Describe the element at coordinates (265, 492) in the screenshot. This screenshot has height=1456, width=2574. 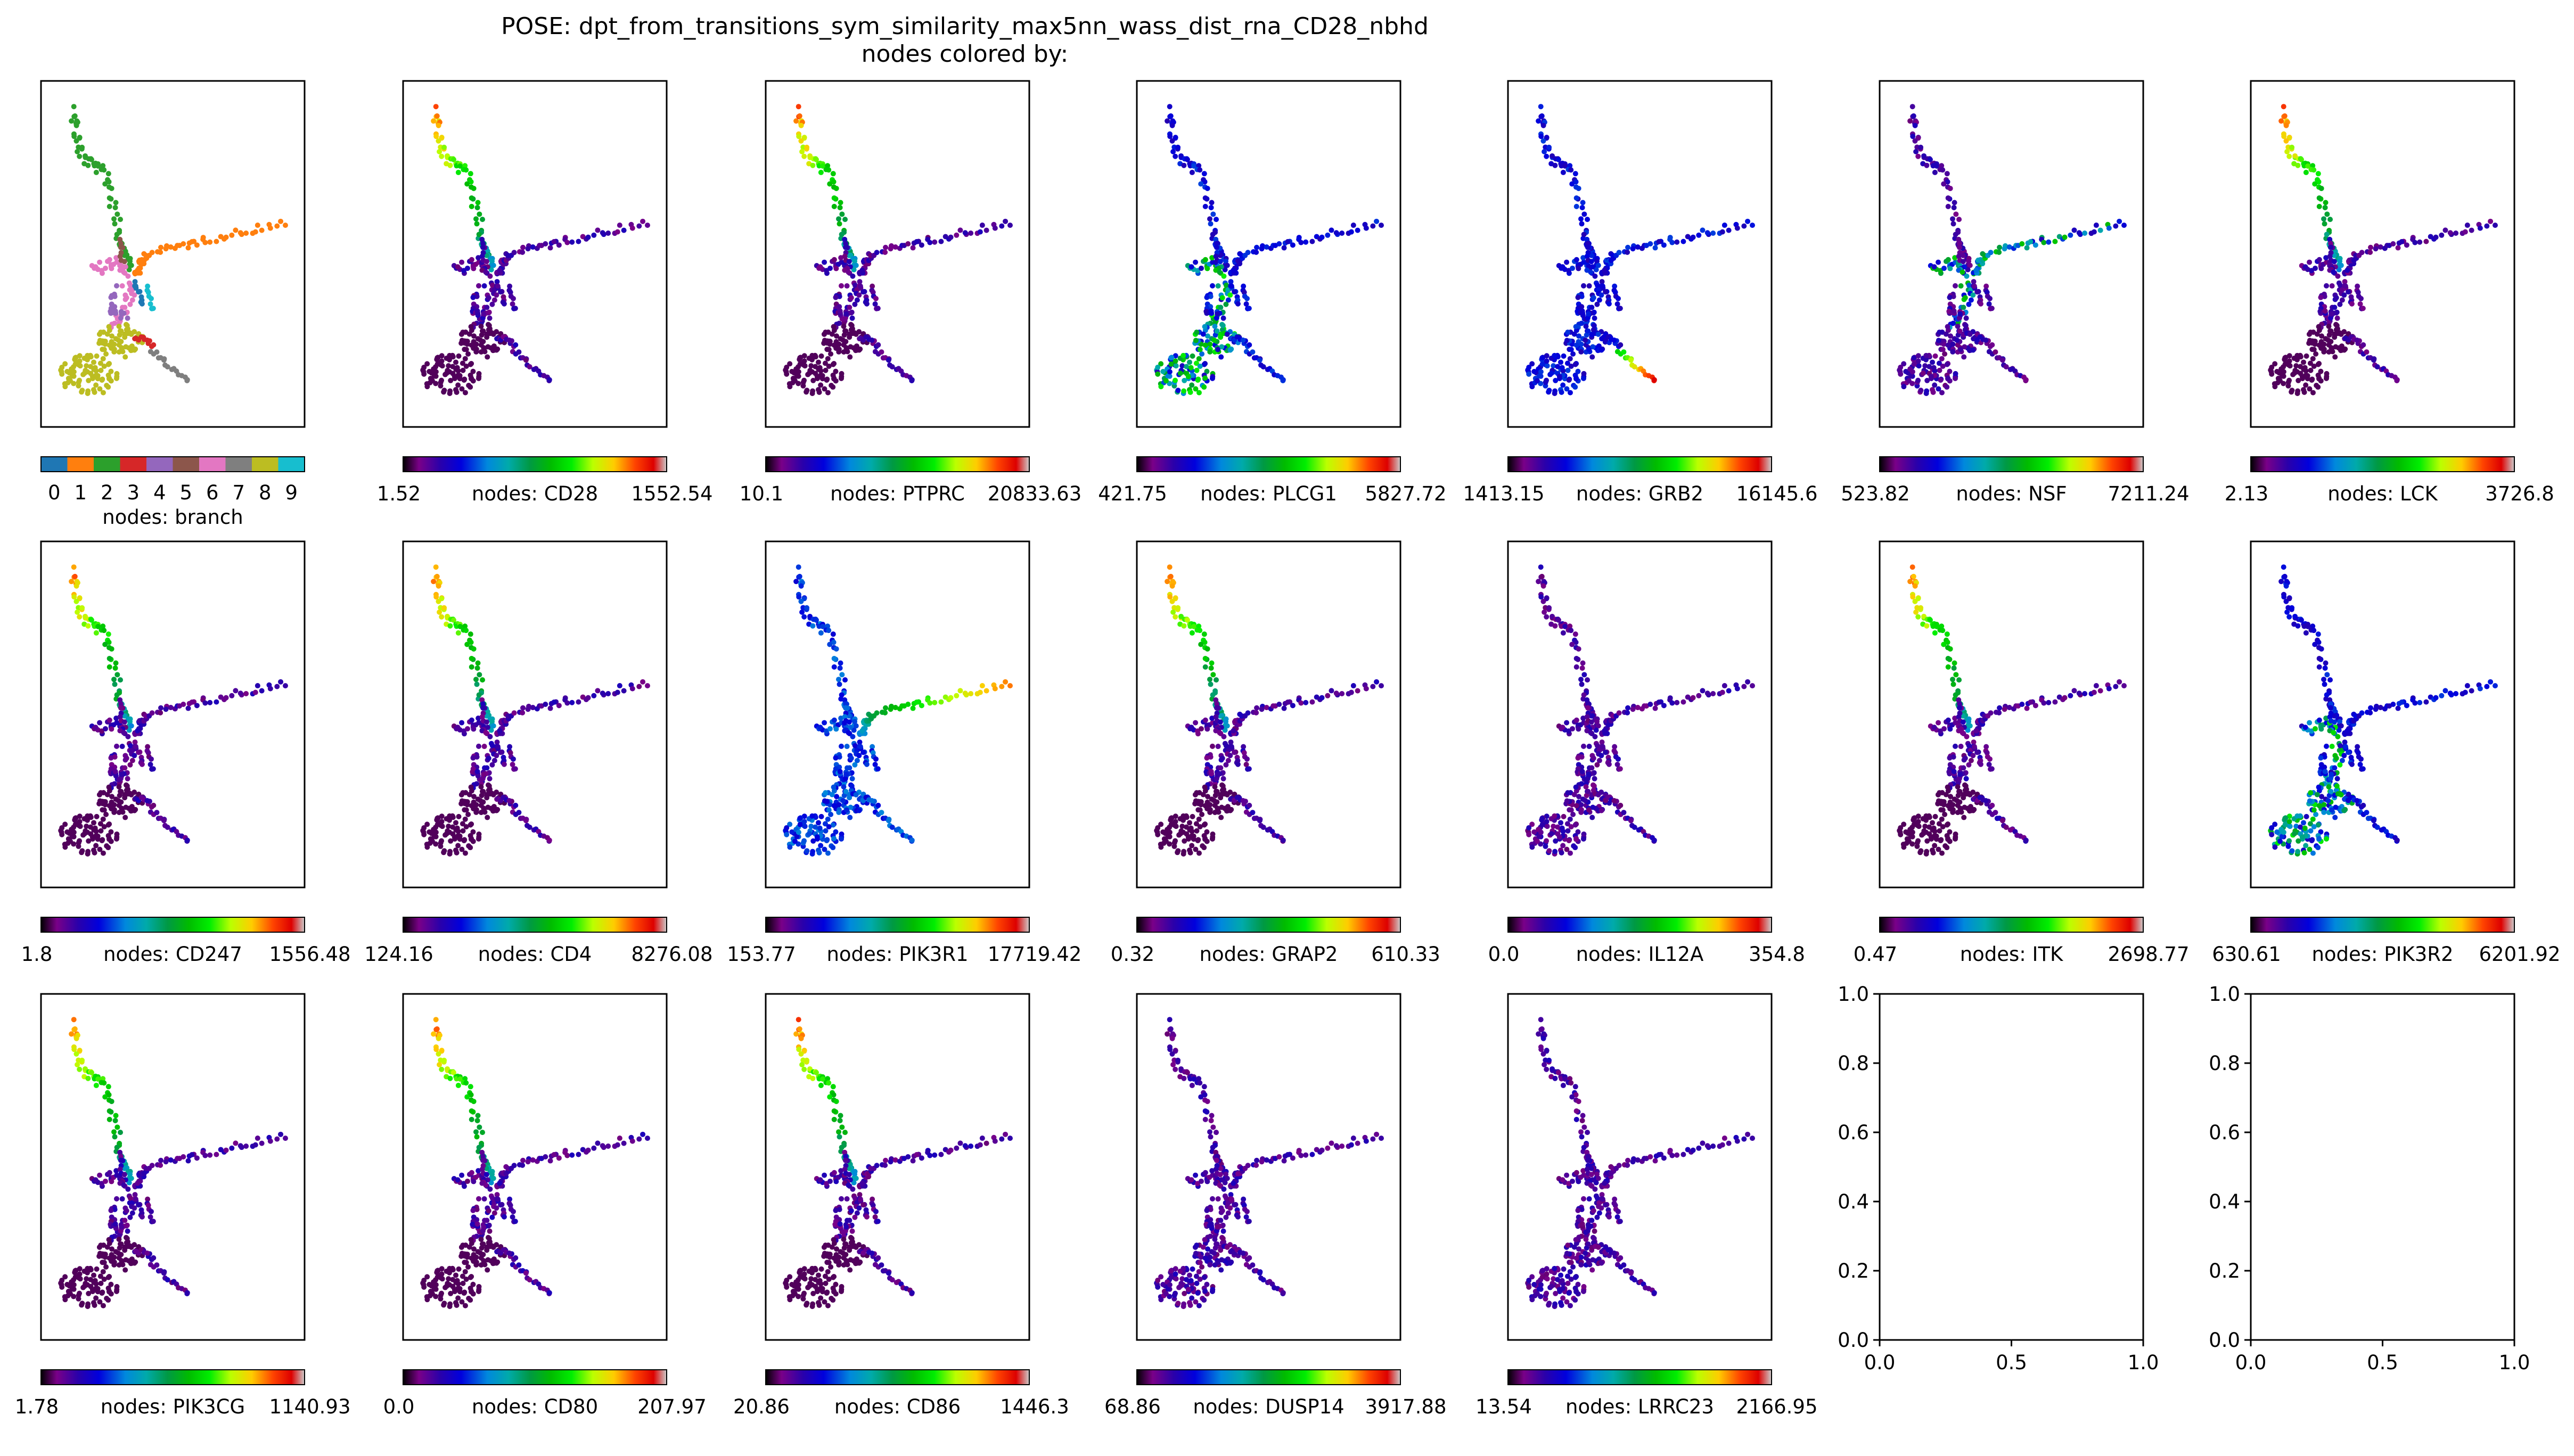
I see `colorbar-tick-label: 8` at that location.